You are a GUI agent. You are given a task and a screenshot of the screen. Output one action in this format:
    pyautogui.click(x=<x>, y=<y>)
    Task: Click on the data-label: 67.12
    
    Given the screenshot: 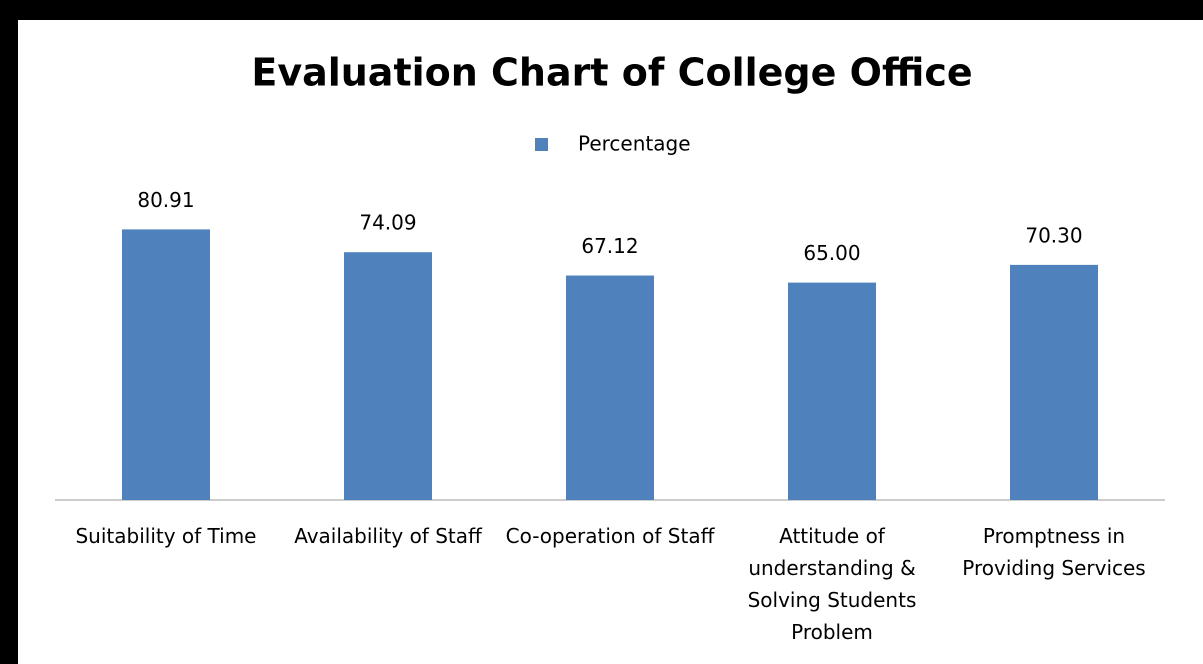 What is the action you would take?
    pyautogui.click(x=609, y=246)
    